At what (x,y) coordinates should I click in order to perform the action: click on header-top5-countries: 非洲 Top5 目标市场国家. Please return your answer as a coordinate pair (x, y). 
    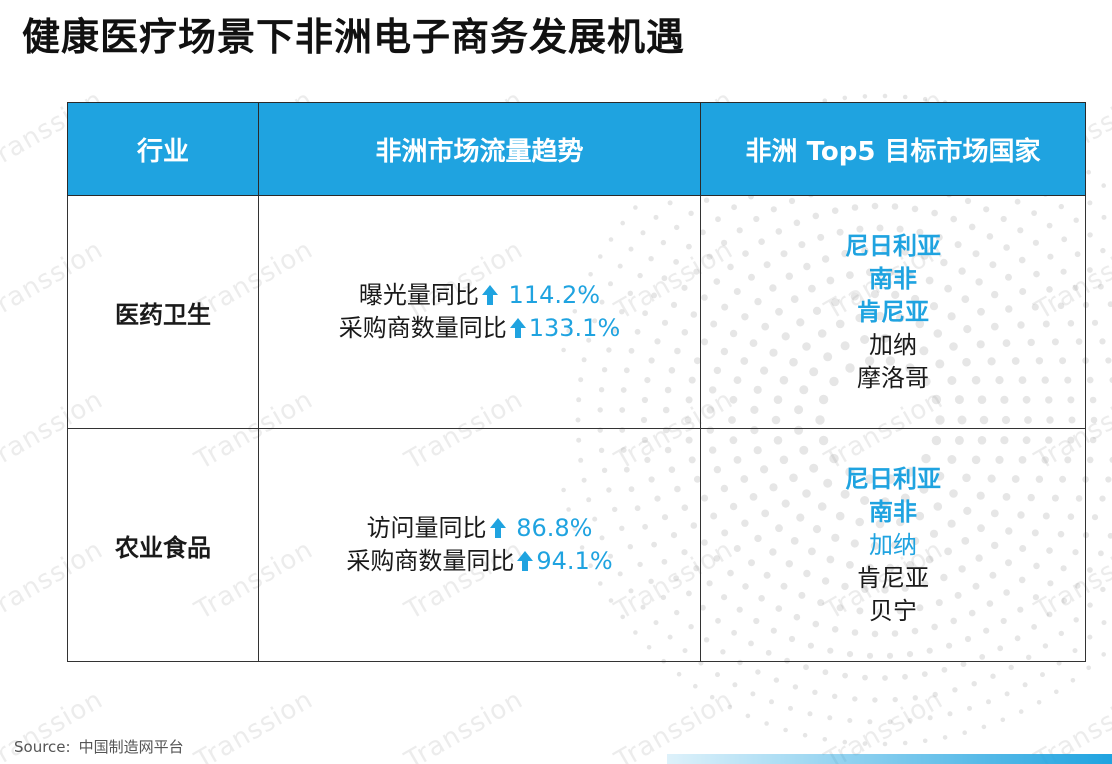
    Looking at the image, I should click on (893, 149).